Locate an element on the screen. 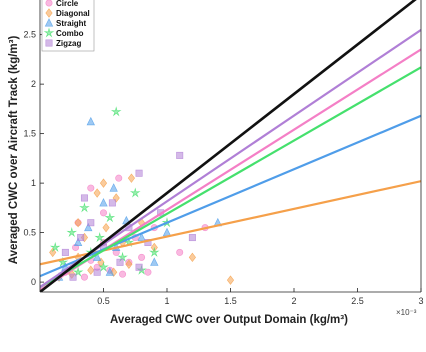 This screenshot has width=426, height=352. legend-marker-straight is located at coordinates (49, 22).